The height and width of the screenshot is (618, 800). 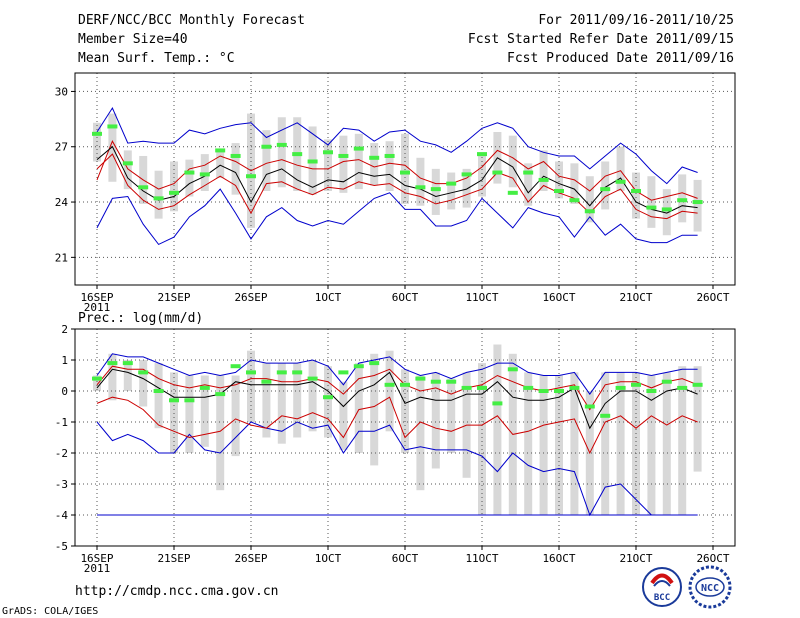 I want to click on prec-xtick-label: 1OCT, so click(x=328, y=558).